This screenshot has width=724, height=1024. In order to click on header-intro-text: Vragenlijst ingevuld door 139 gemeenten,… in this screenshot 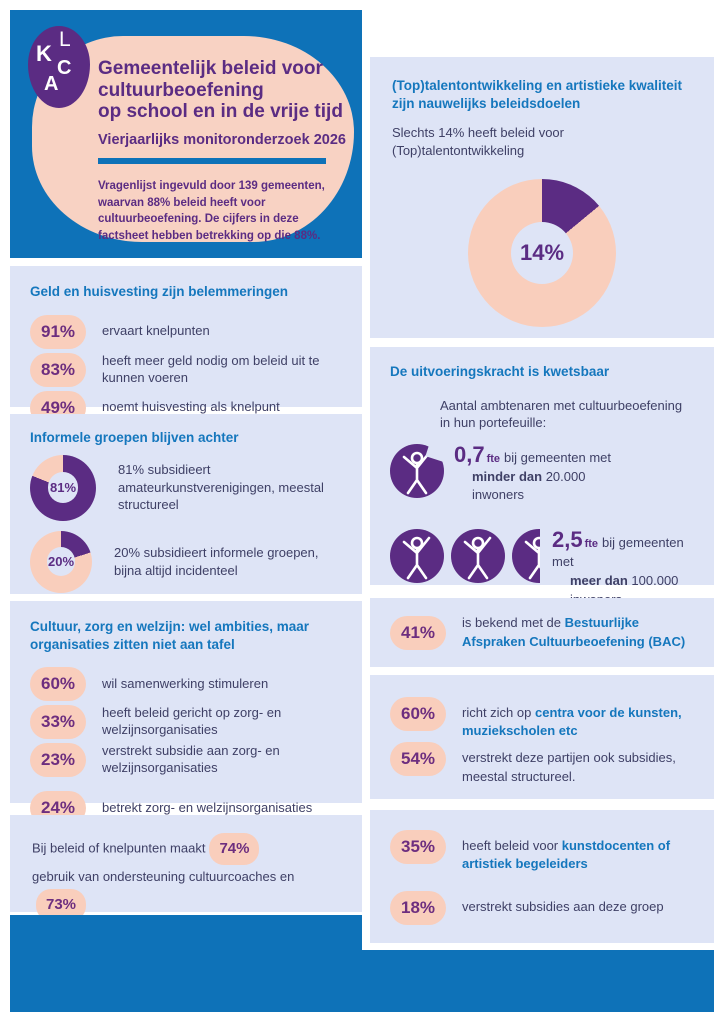, I will do `click(211, 210)`.